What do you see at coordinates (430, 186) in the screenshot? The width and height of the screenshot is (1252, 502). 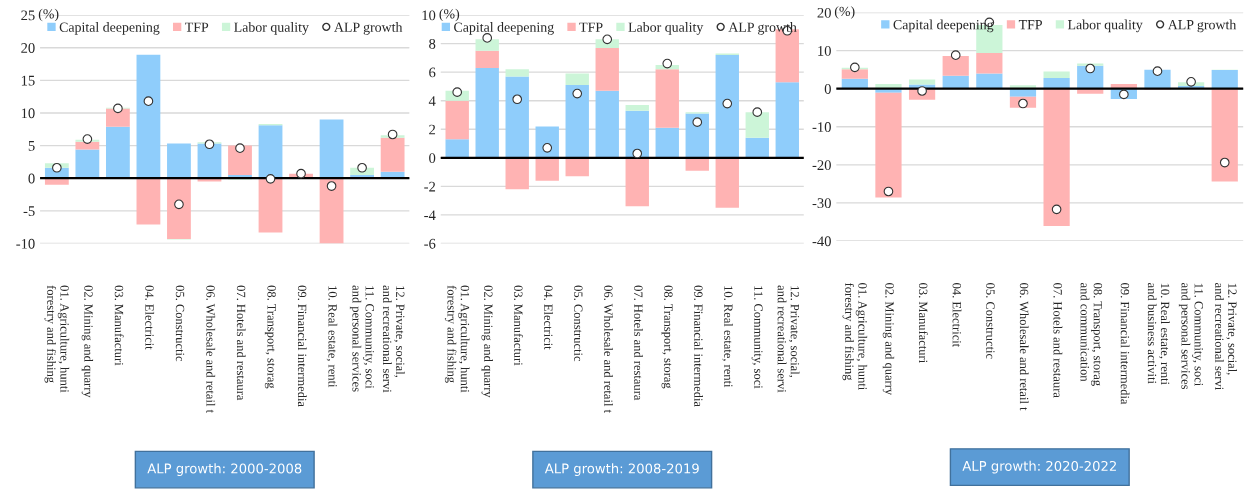 I see `y-tick-label: -2` at bounding box center [430, 186].